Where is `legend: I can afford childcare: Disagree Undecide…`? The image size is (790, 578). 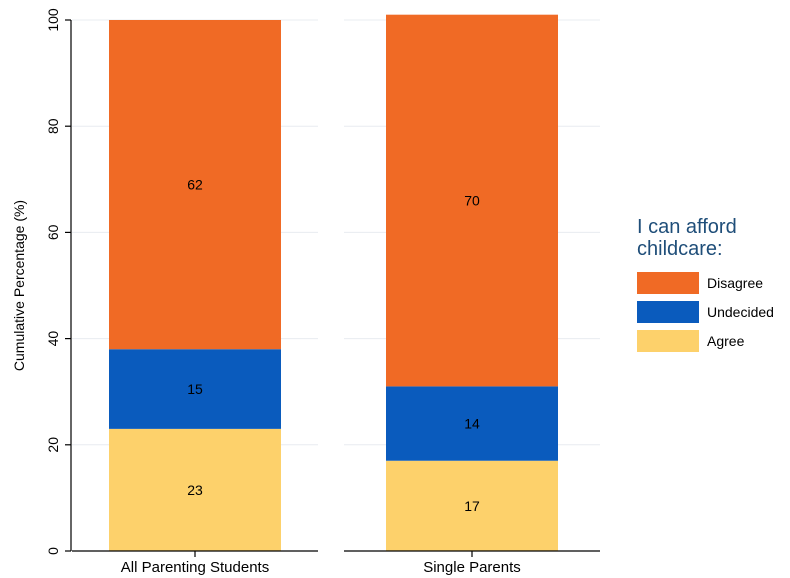 legend: I can afford childcare: Disagree Undecide… is located at coordinates (705, 284).